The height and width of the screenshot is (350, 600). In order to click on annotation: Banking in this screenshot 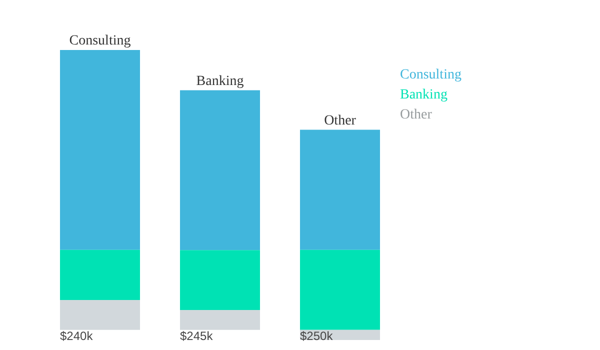, I will do `click(220, 81)`.